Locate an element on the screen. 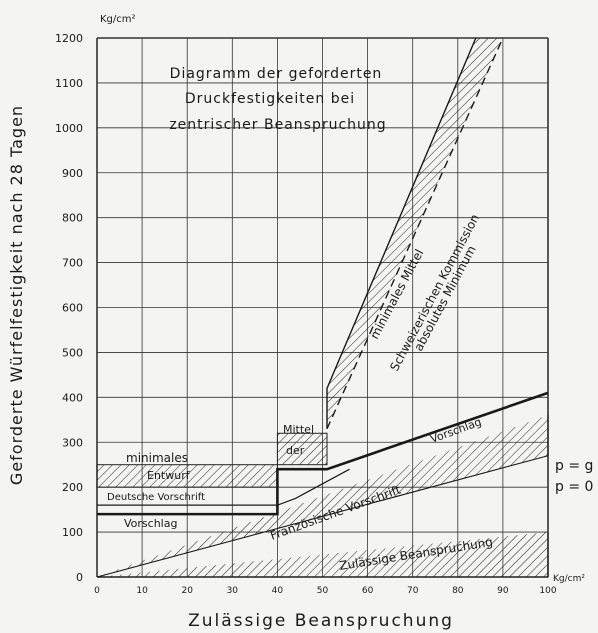 This screenshot has height=633, width=598. x-tick-label: 70 is located at coordinates (413, 591).